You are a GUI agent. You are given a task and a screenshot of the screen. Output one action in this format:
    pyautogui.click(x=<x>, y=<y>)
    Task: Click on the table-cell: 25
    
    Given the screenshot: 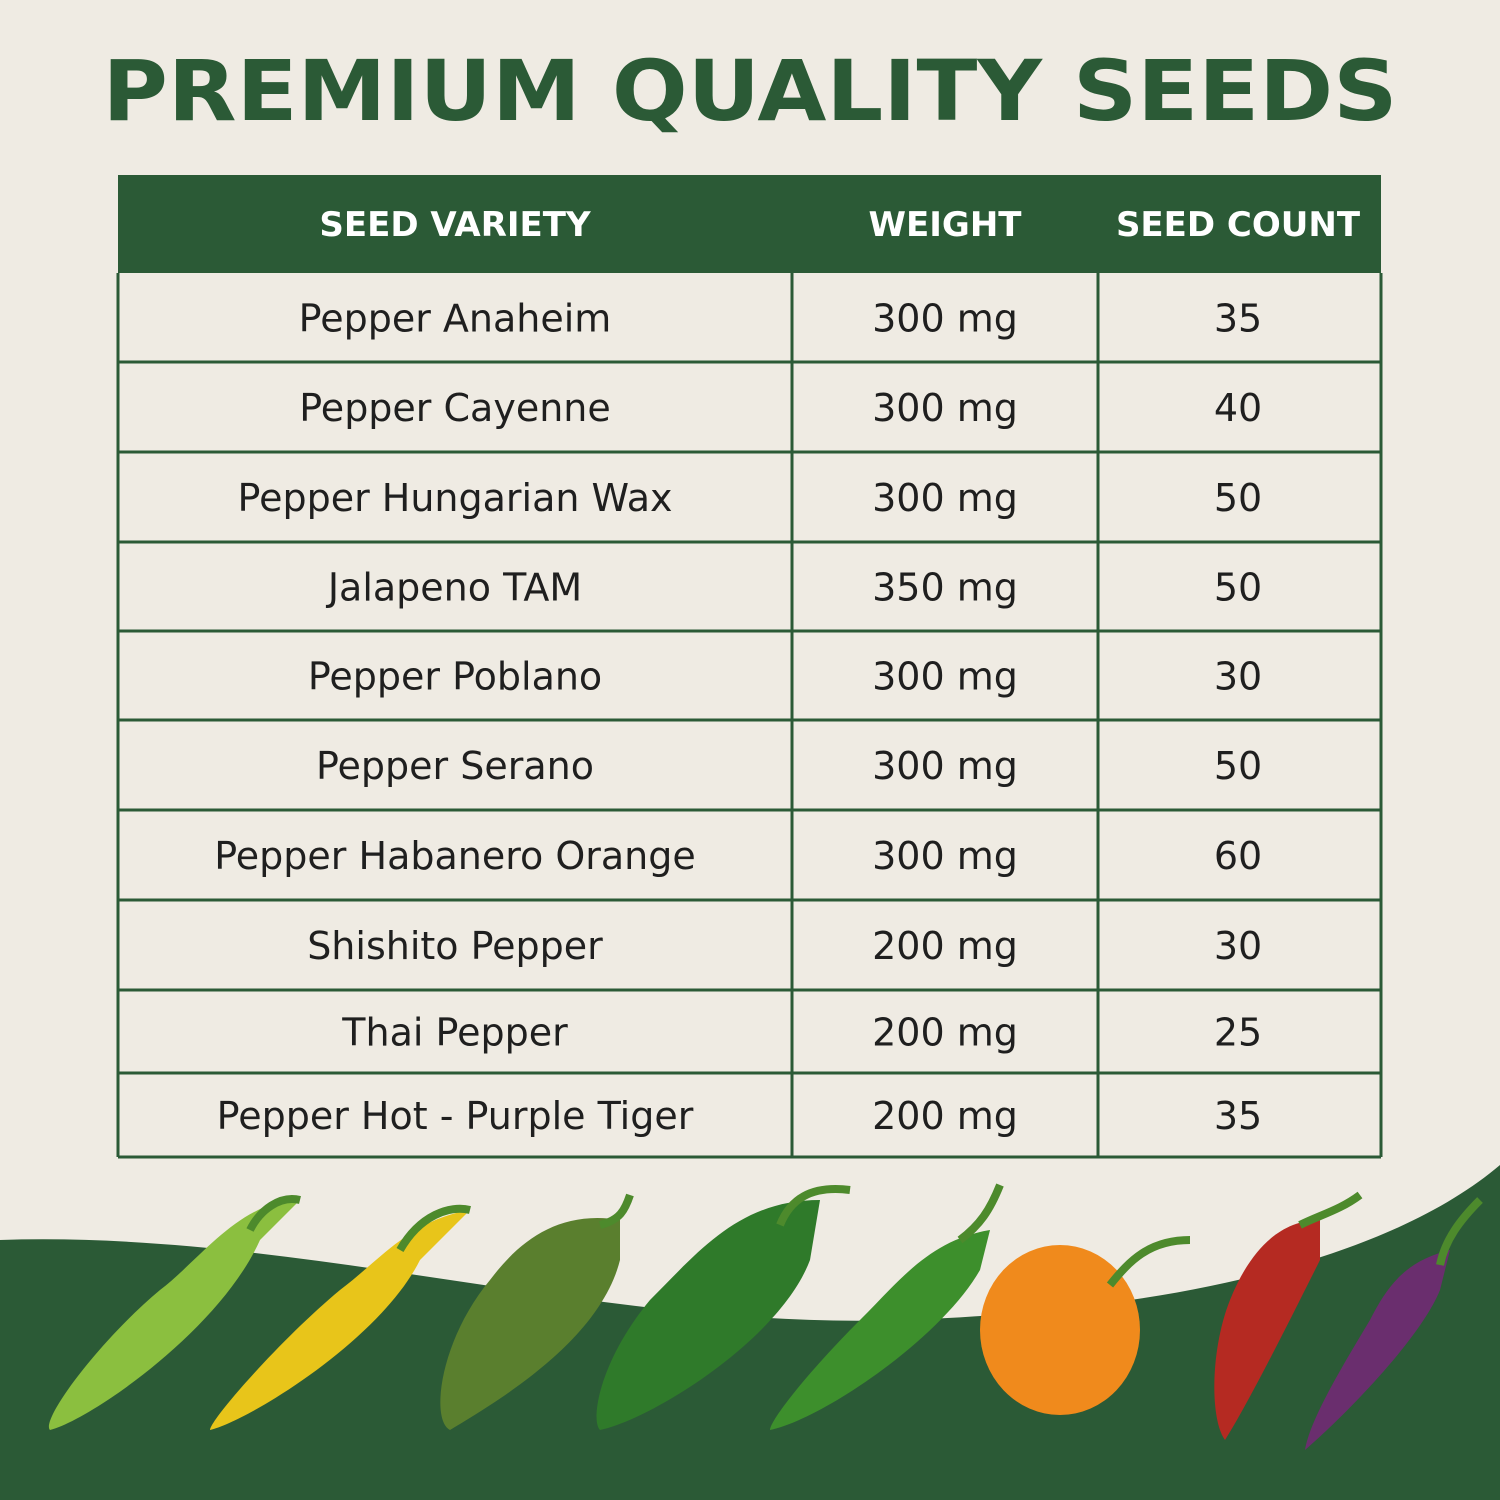 What is the action you would take?
    pyautogui.click(x=1238, y=1033)
    